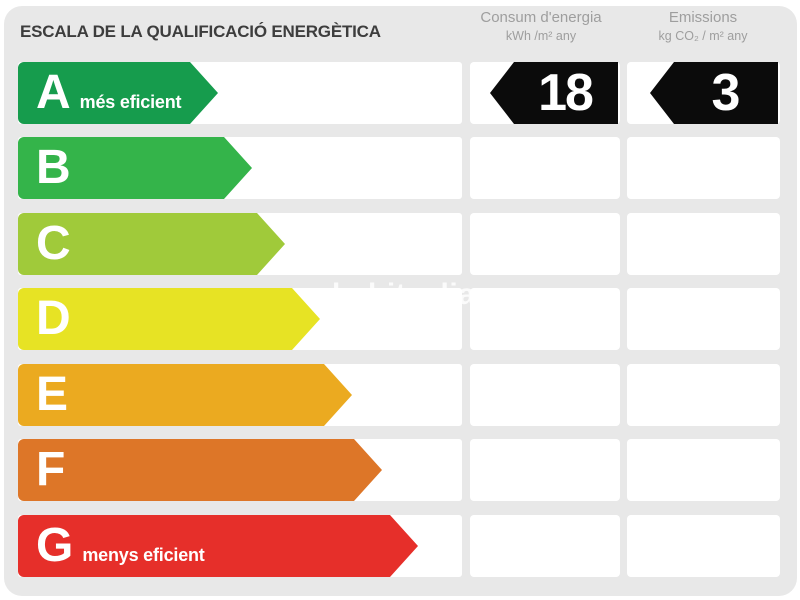  Describe the element at coordinates (545, 244) in the screenshot. I see `consumption-cell-c` at that location.